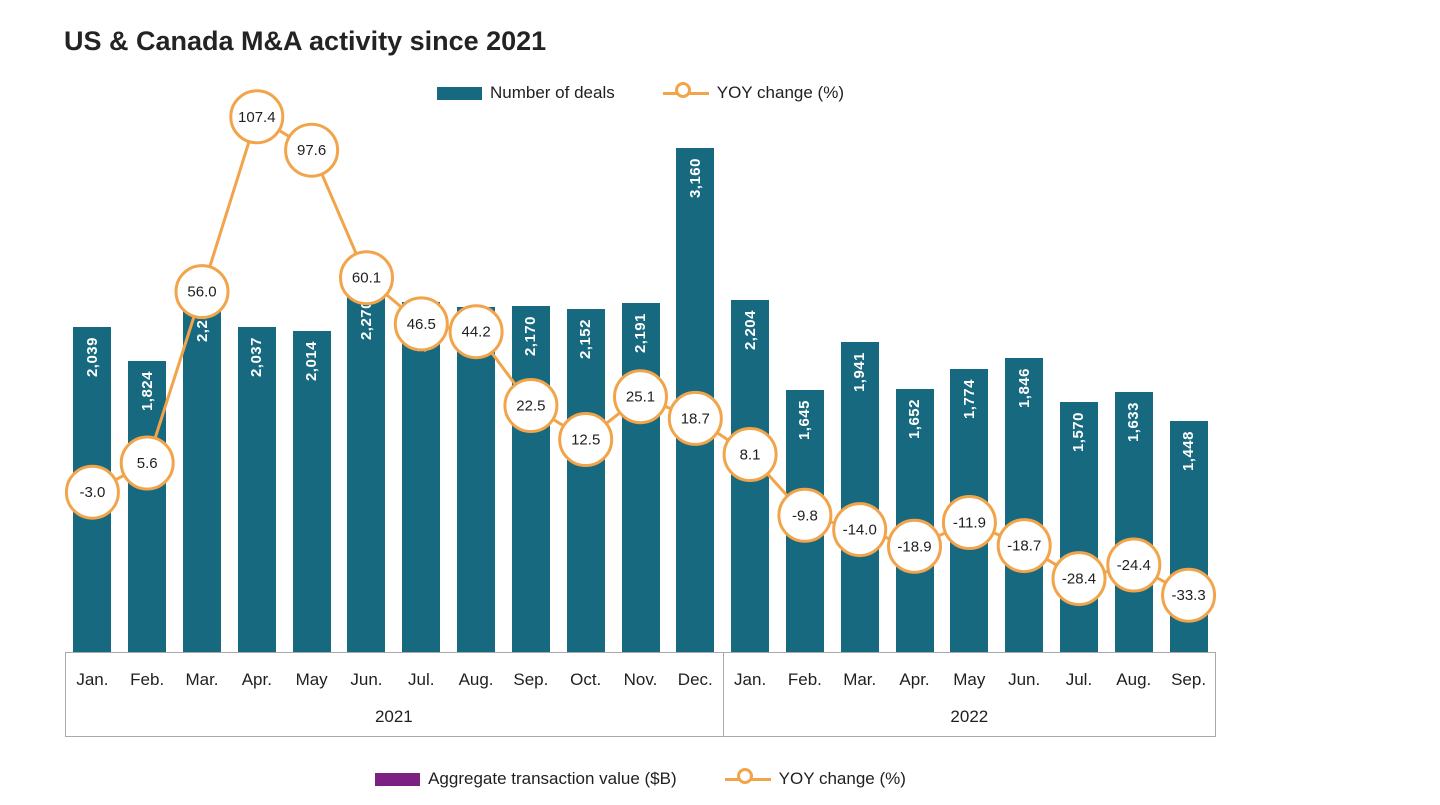 The image size is (1440, 805). Describe the element at coordinates (859, 497) in the screenshot. I see `deal-count-bar: 1,941` at that location.